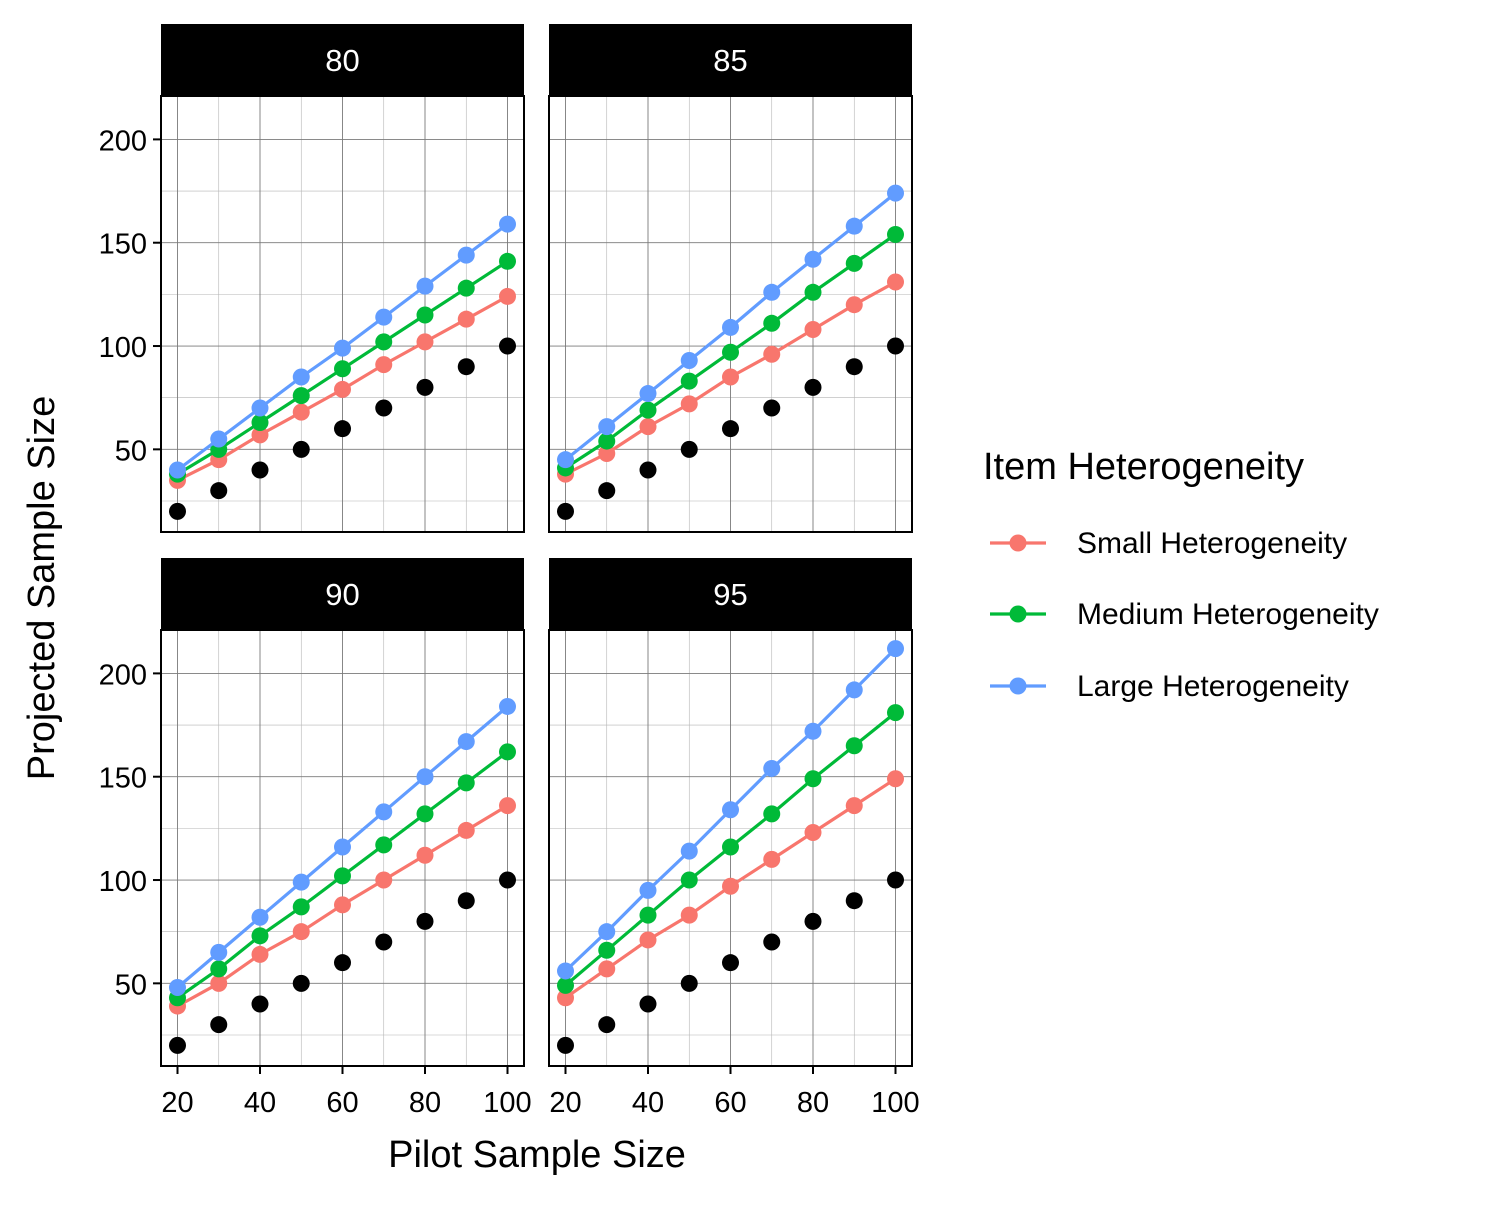 Image resolution: width=1500 pixels, height=1205 pixels. I want to click on facet-panel-90: 90, so click(342, 812).